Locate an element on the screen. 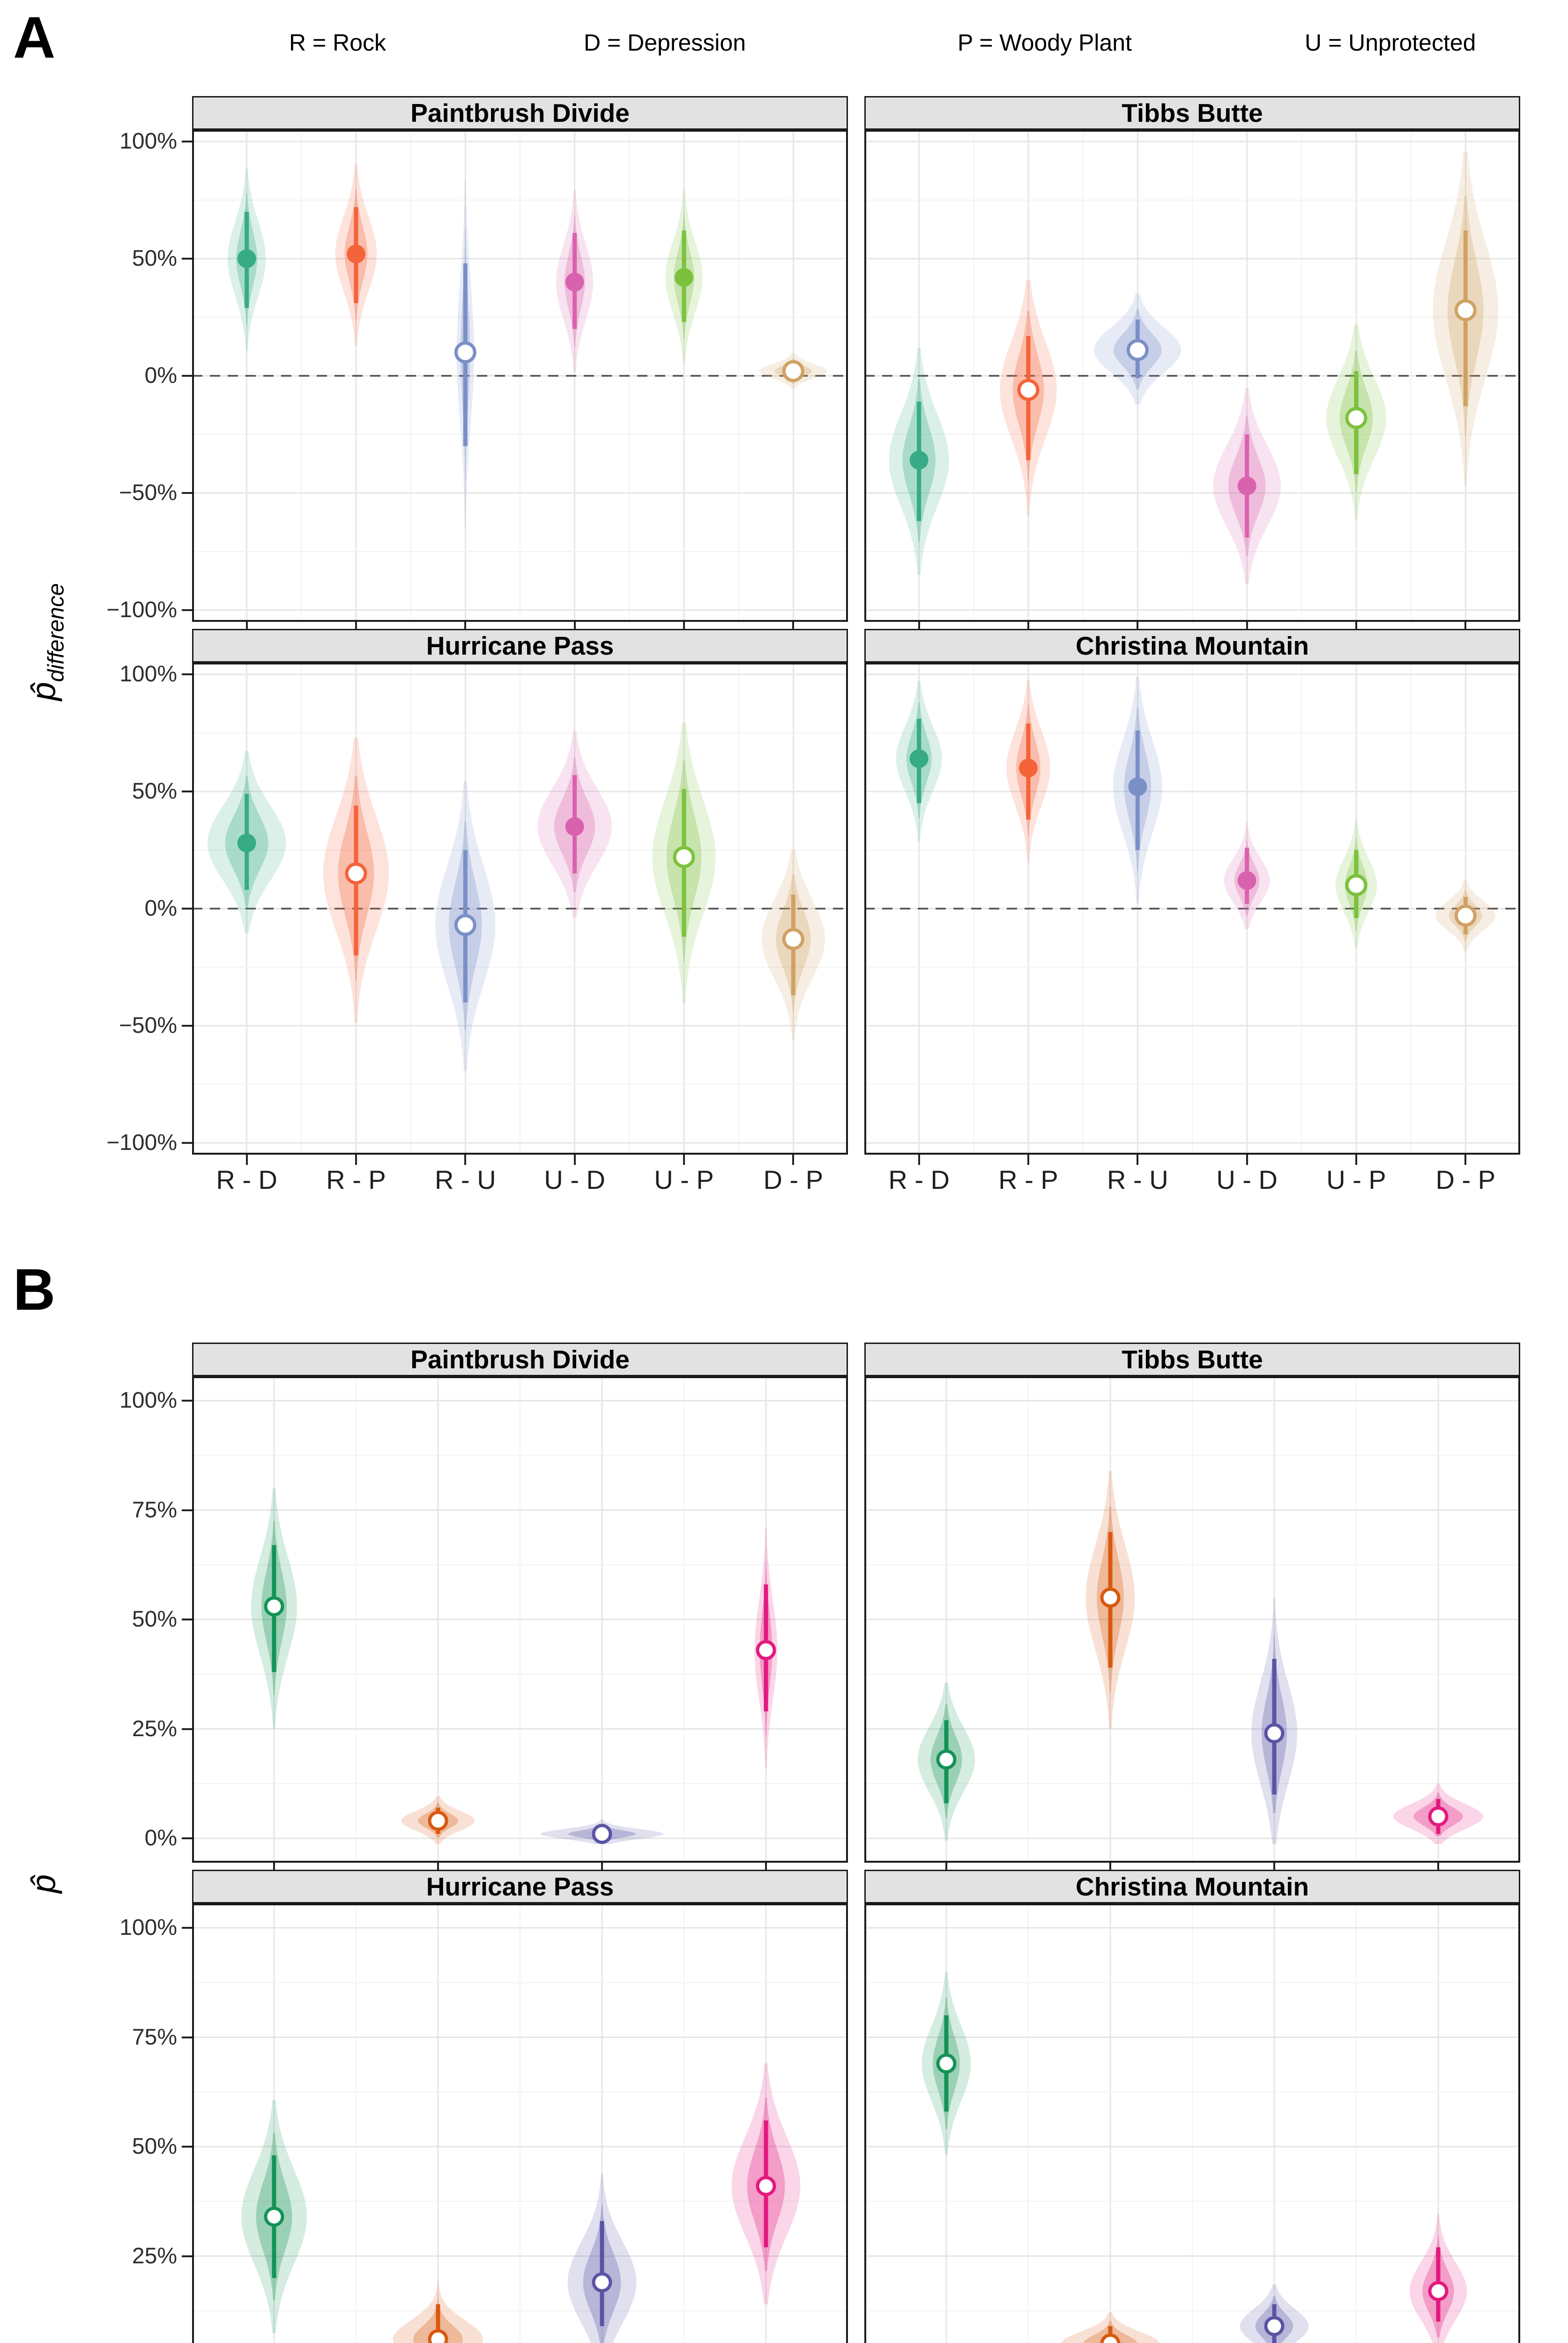 Image resolution: width=1568 pixels, height=2343 pixels. facet-title: Hurricane Pass is located at coordinates (520, 1886).